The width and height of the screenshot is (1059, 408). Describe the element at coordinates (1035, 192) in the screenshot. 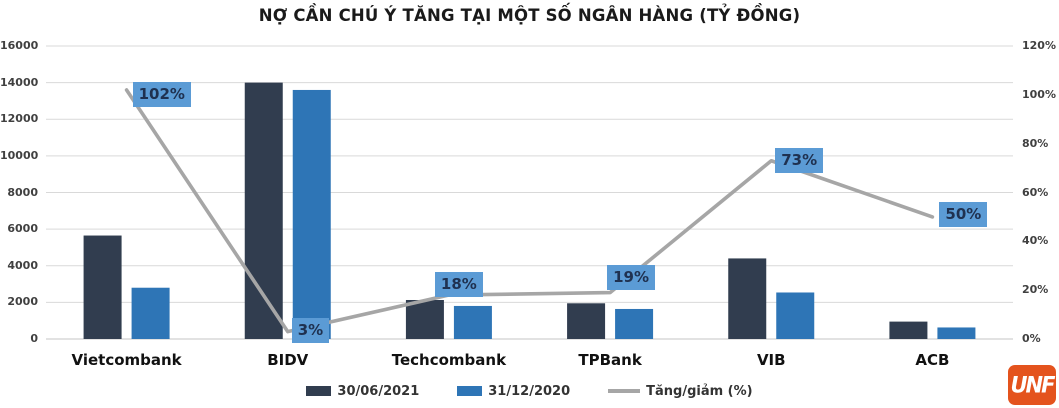

I see `right-axis-tick: 60%` at that location.